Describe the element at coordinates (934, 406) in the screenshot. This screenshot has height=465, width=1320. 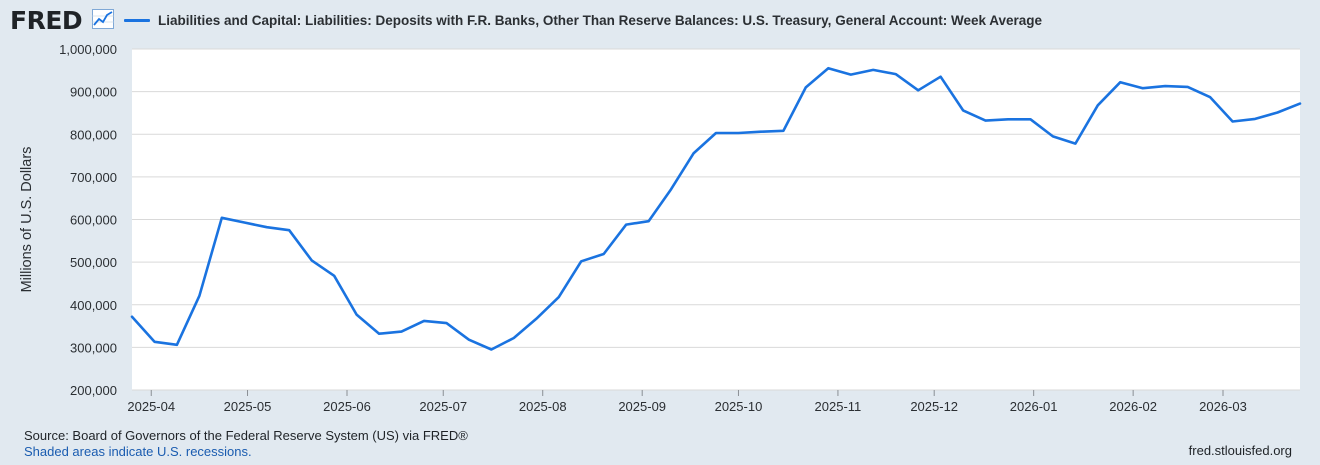
I see `x-tick-label: 2025-12` at that location.